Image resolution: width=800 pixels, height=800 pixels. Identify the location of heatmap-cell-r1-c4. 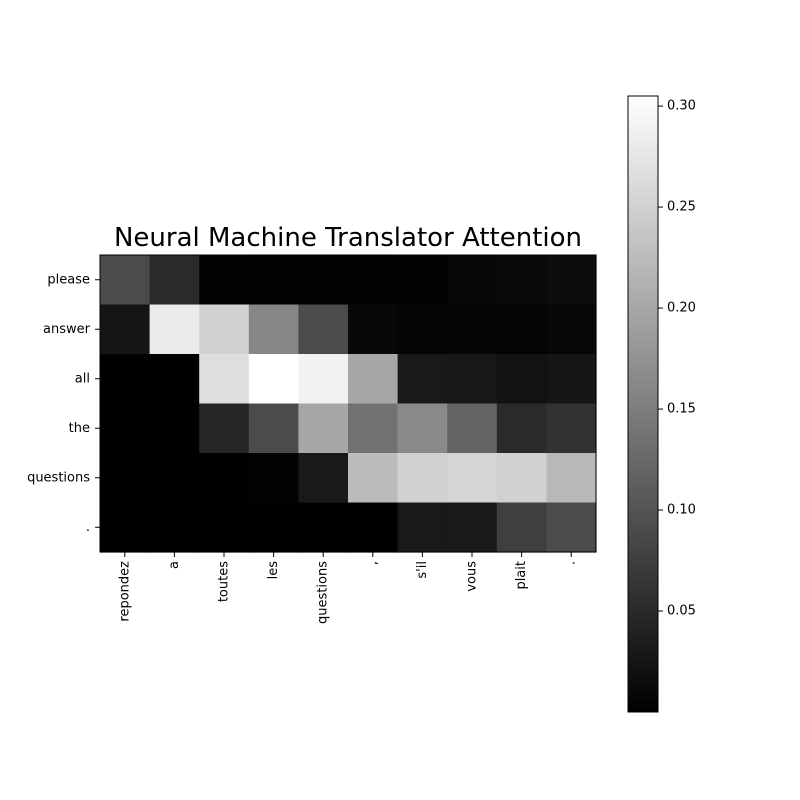
(323, 329).